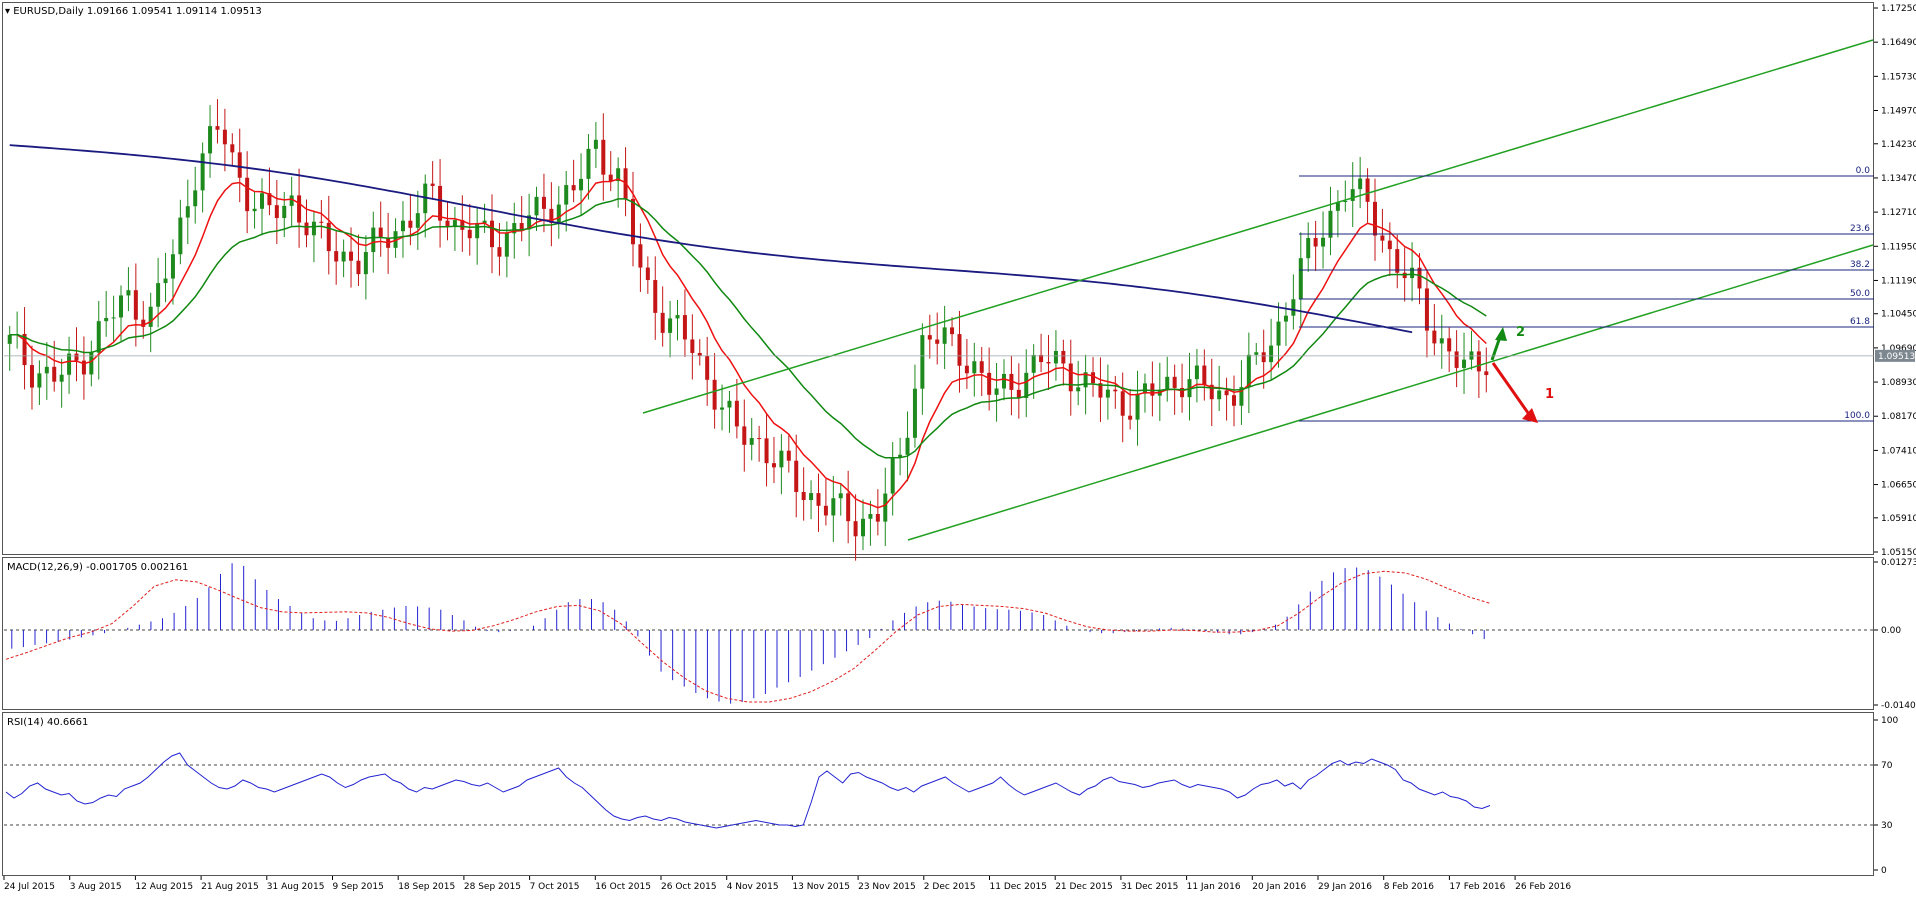 The width and height of the screenshot is (1916, 897). What do you see at coordinates (1898, 213) in the screenshot?
I see `price-axis-label: 1.12710` at bounding box center [1898, 213].